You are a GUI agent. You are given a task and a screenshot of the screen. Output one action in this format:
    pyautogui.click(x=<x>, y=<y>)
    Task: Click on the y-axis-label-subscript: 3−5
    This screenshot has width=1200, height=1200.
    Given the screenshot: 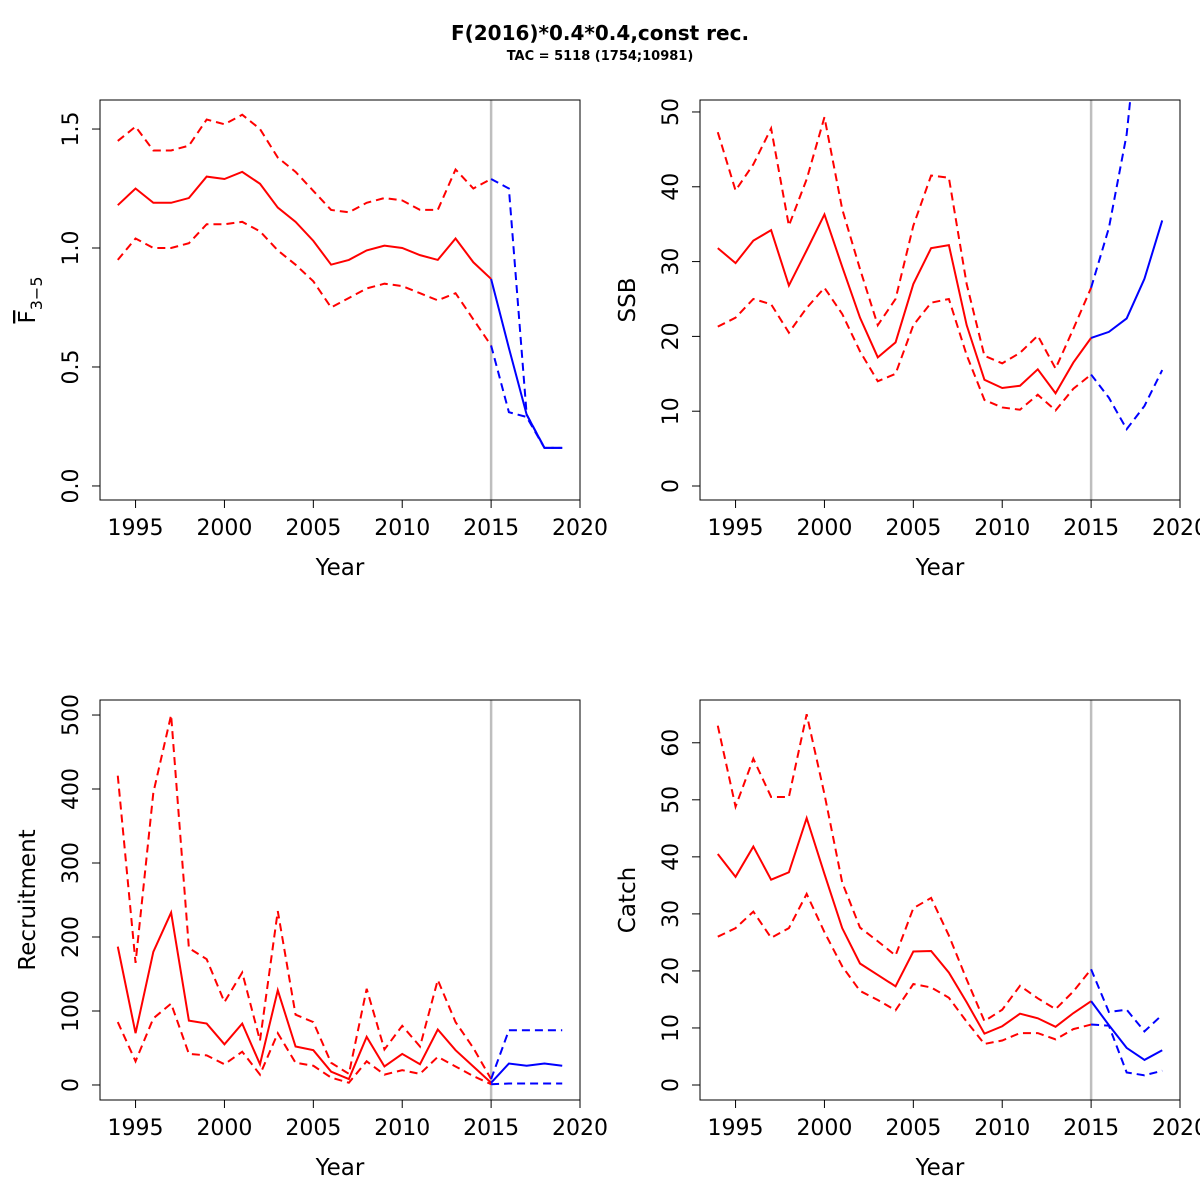 What is the action you would take?
    pyautogui.click(x=36, y=294)
    